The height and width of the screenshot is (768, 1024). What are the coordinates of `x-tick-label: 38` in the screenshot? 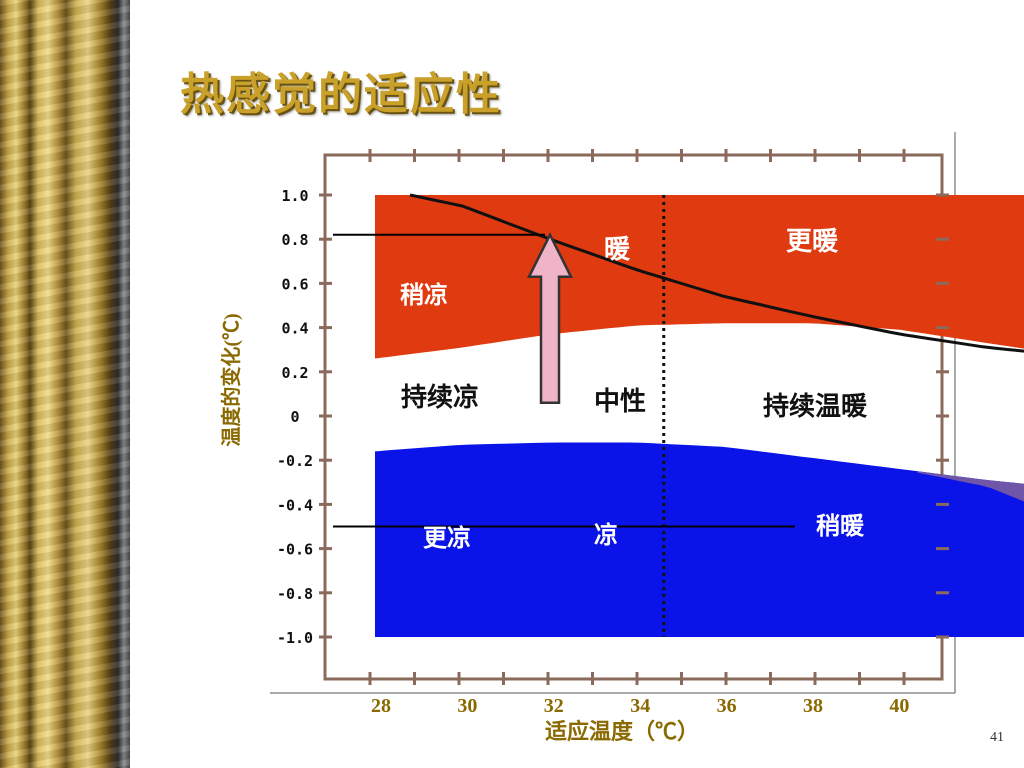 It's located at (813, 706).